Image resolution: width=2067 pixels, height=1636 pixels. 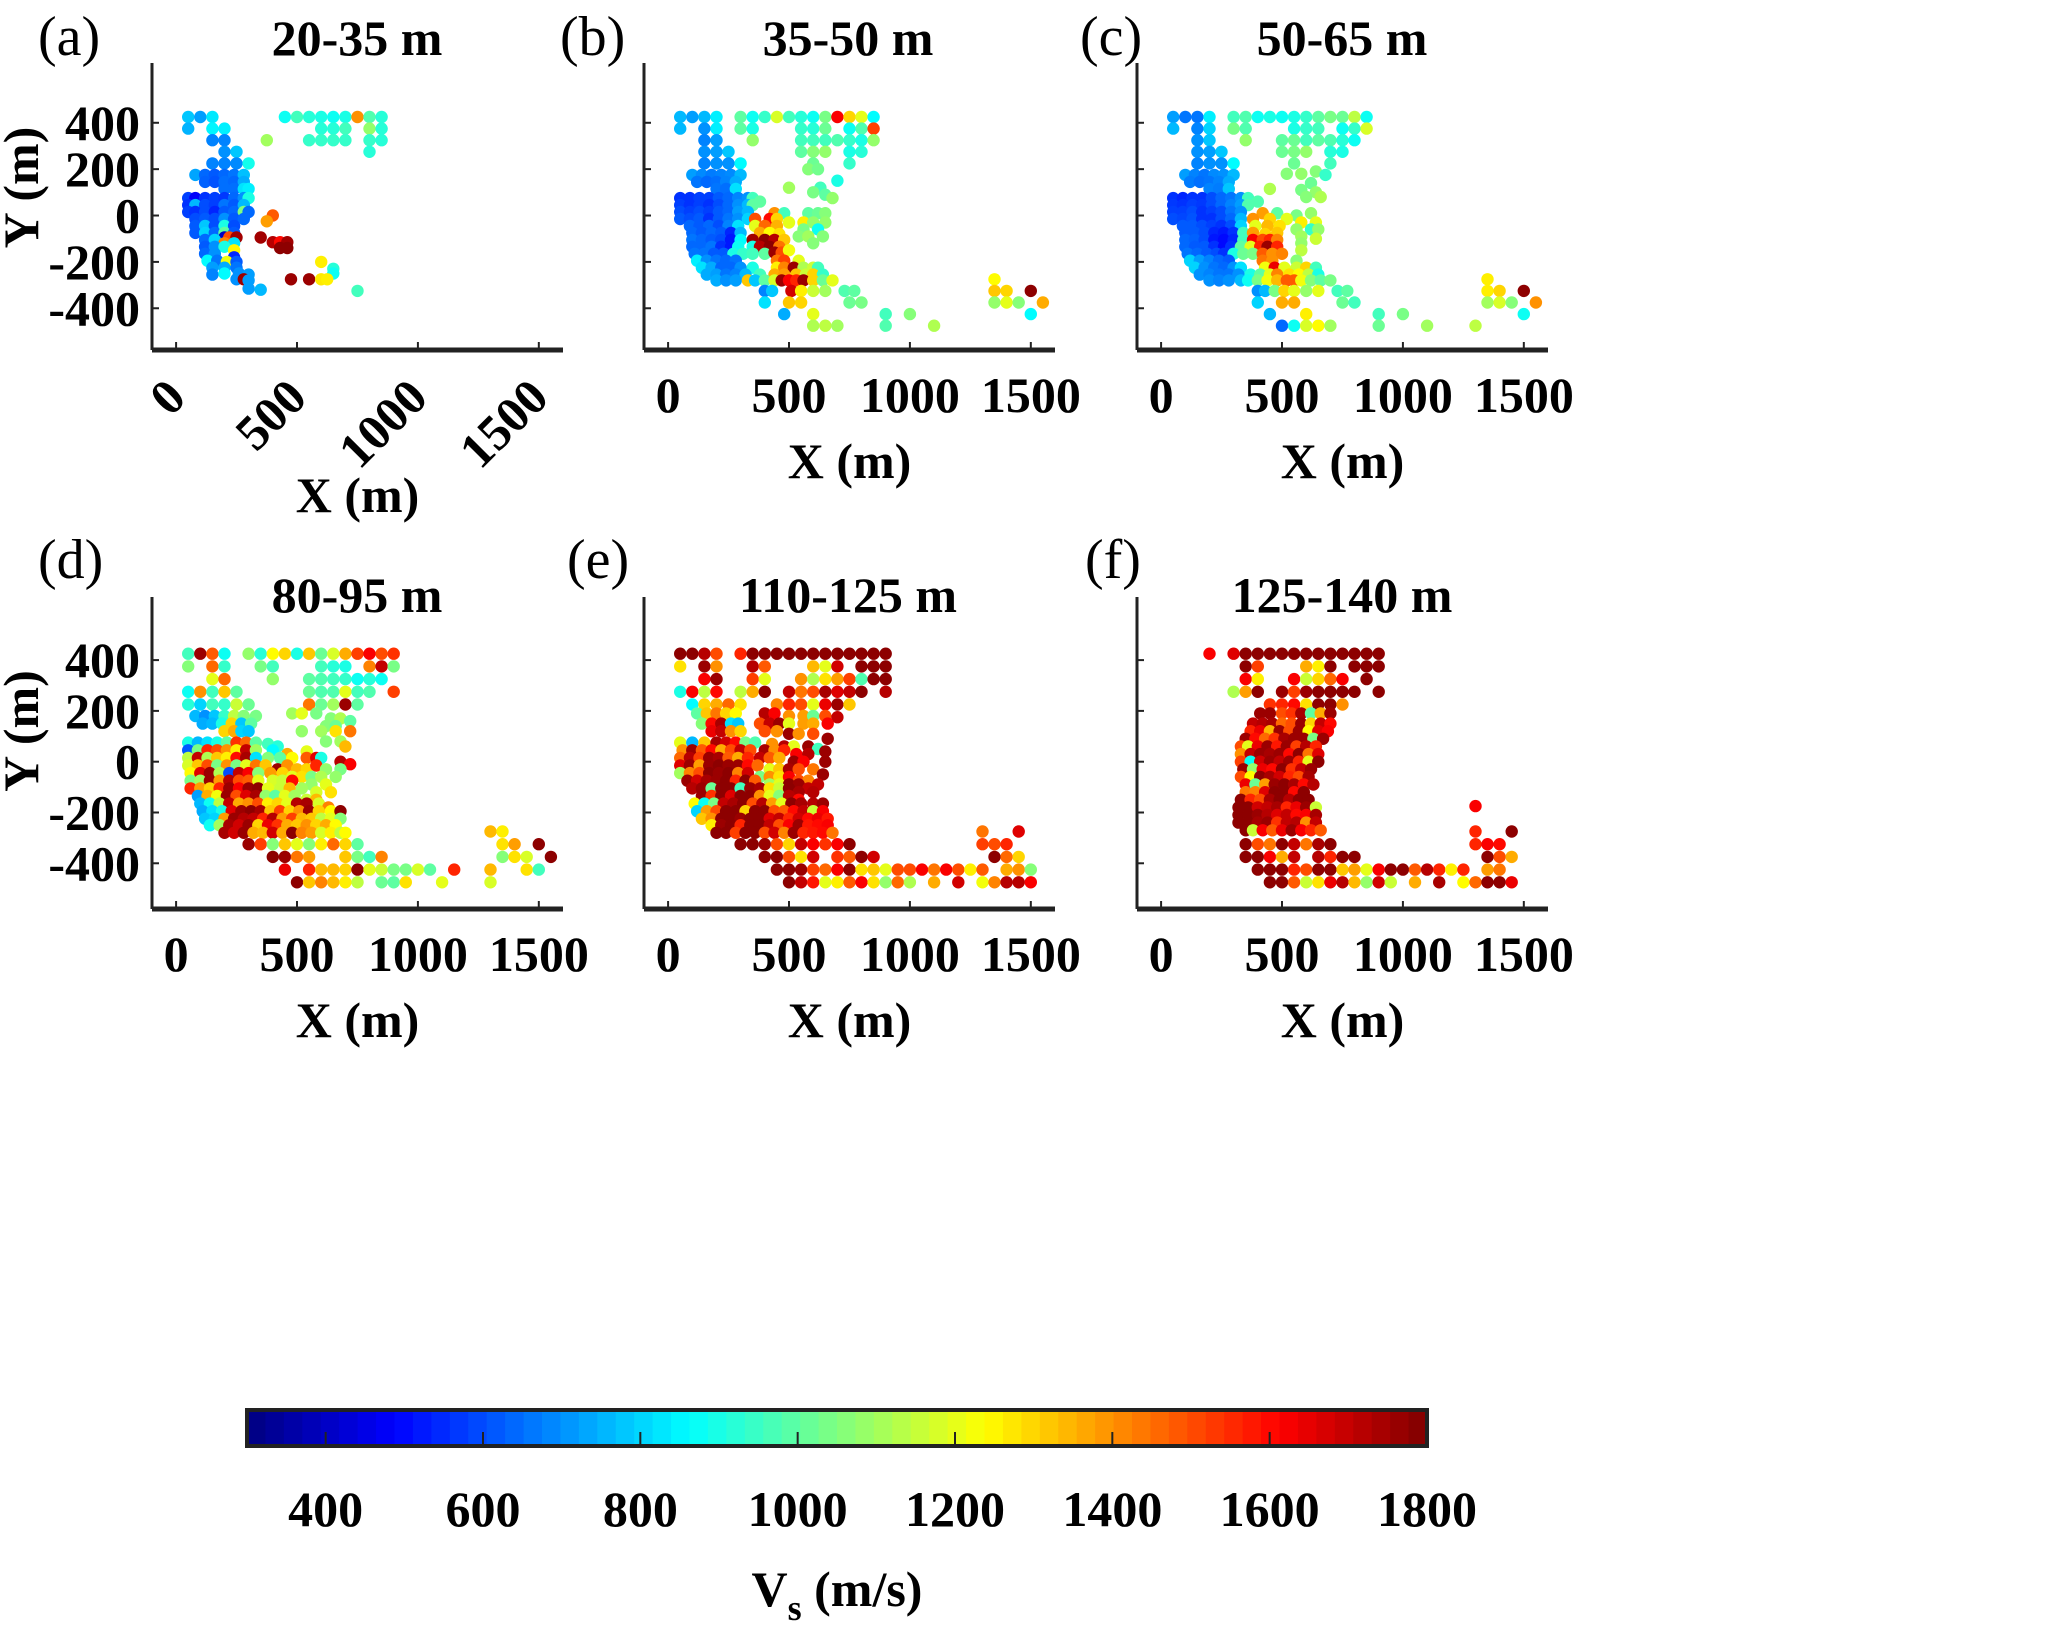 I want to click on panel-title: 35-50 m, so click(x=848, y=38).